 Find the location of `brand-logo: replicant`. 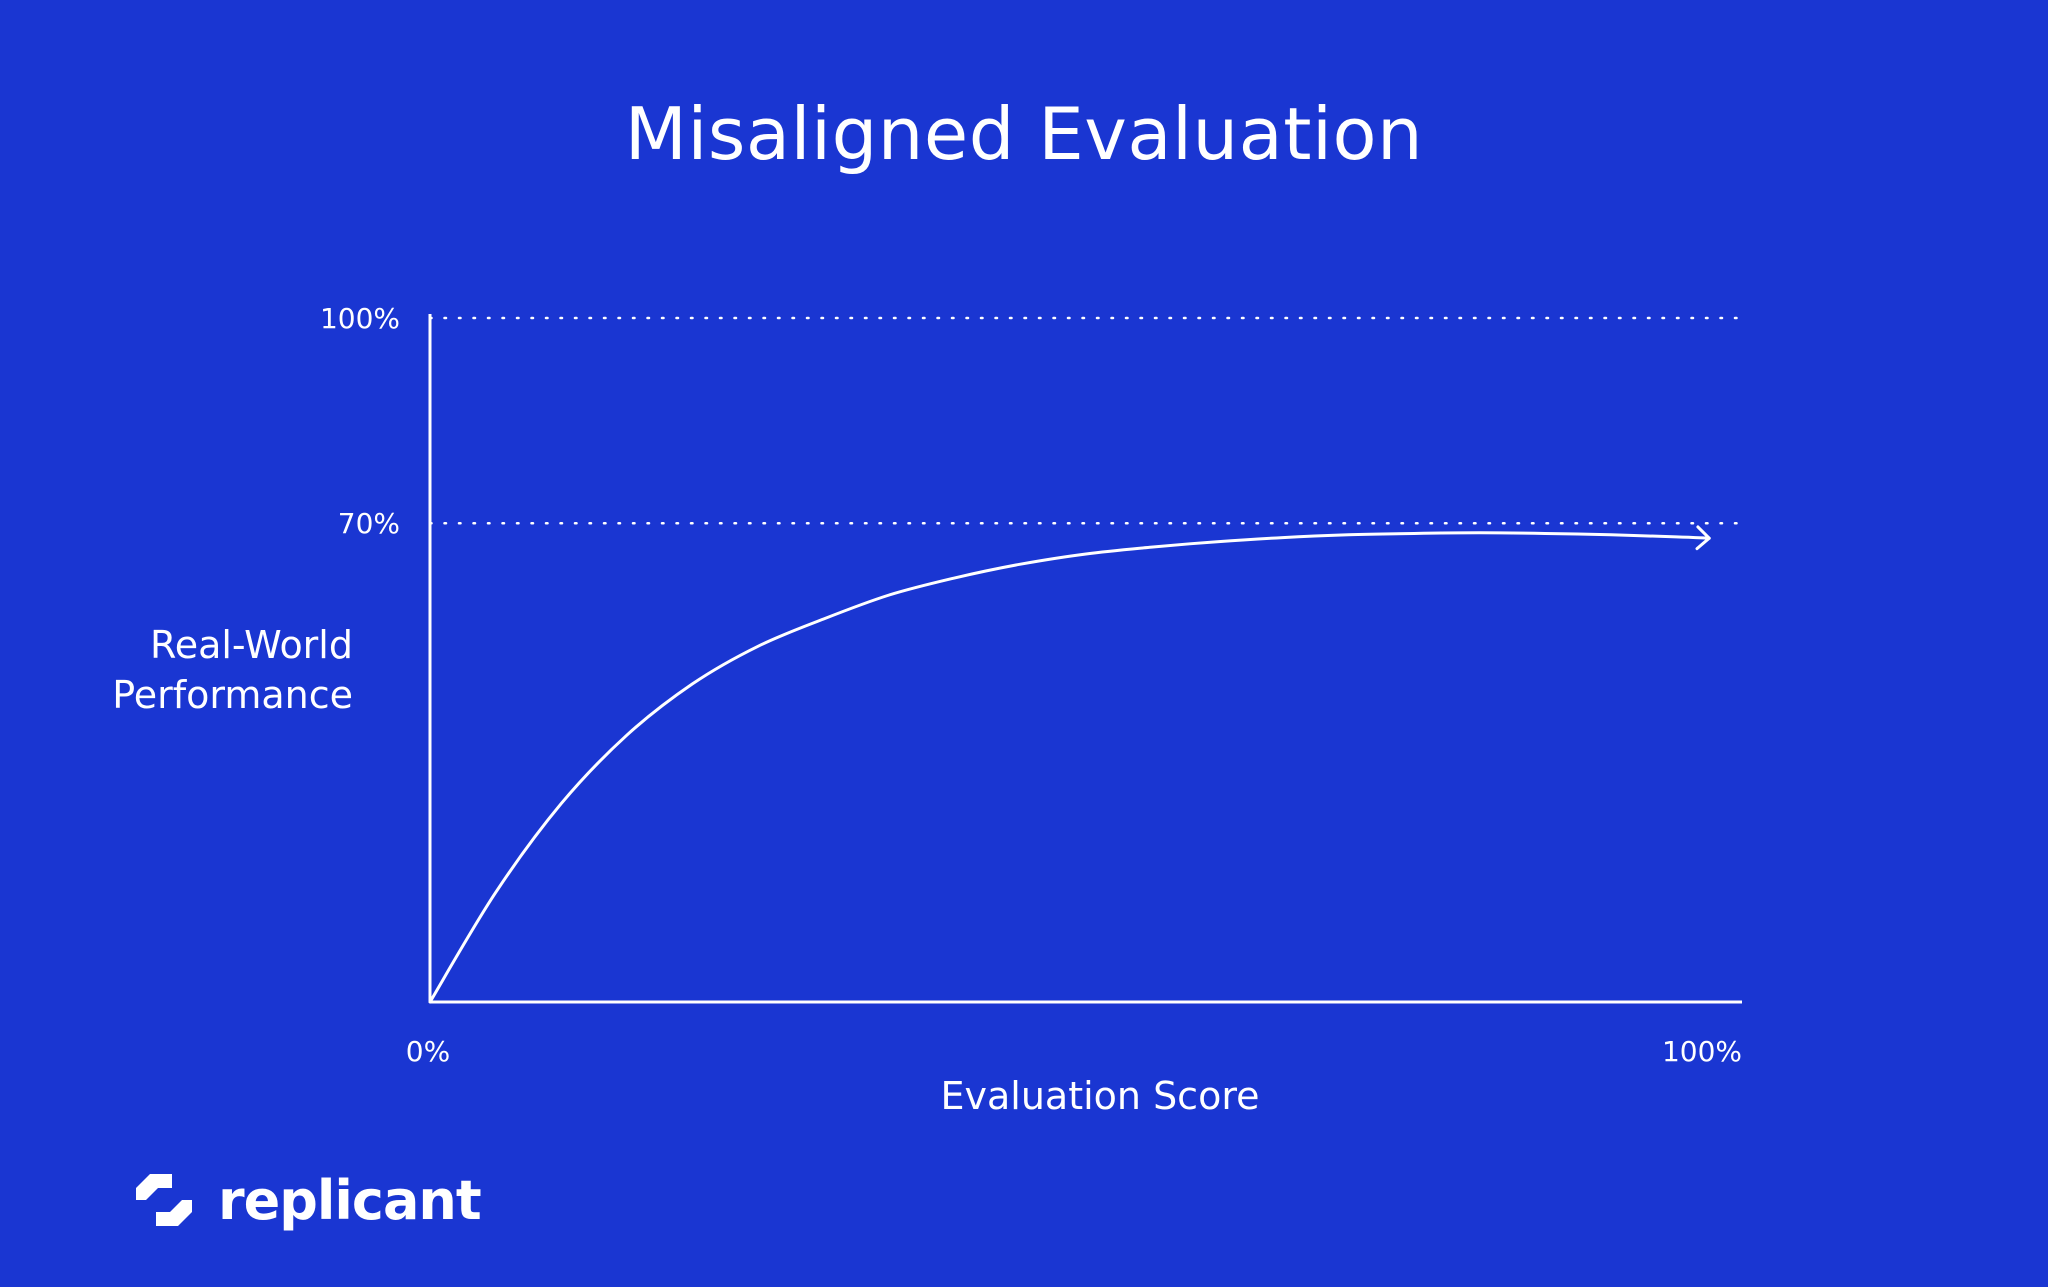

brand-logo: replicant is located at coordinates (307, 1200).